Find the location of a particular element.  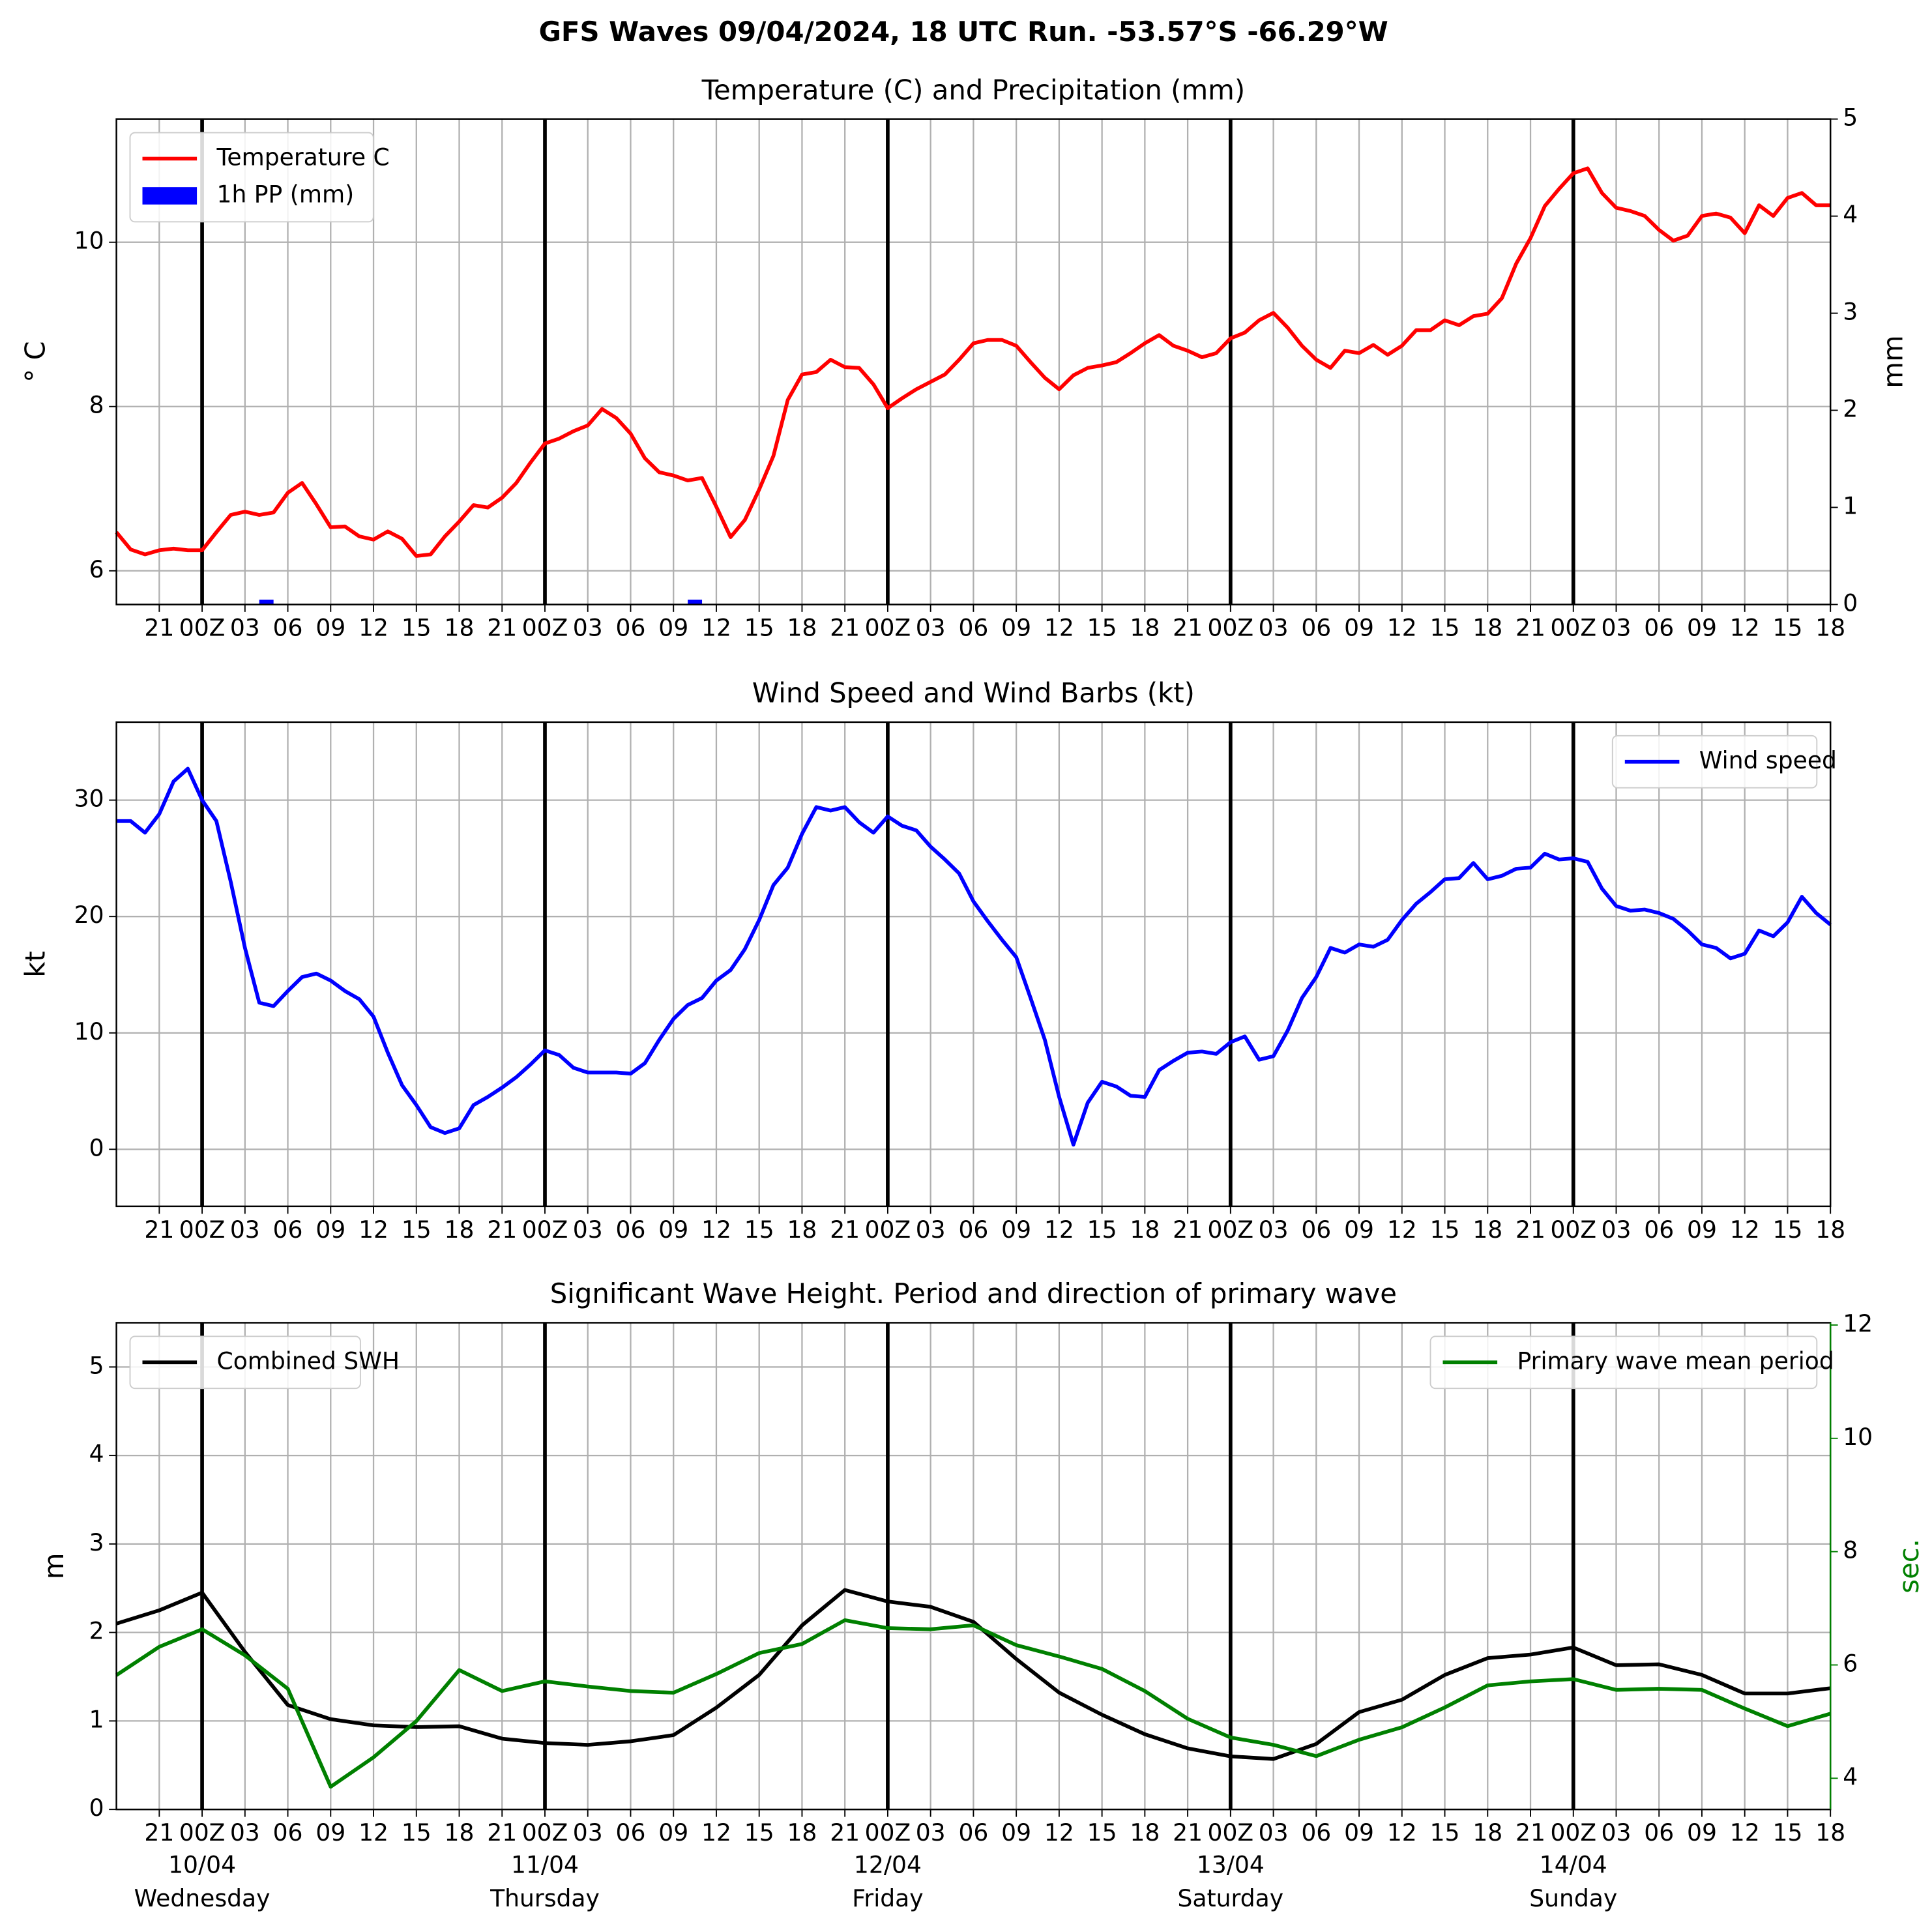

date-label: 14/04 is located at coordinates (1573, 1865).